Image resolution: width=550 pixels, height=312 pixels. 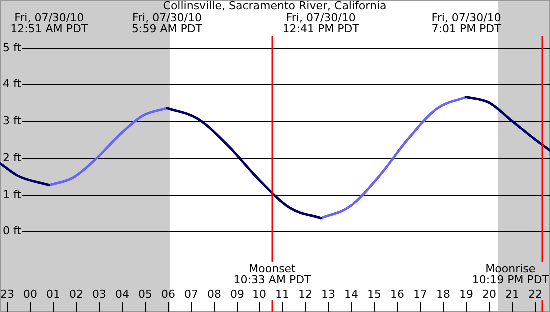 I want to click on x-tick-label: 19, so click(x=467, y=294).